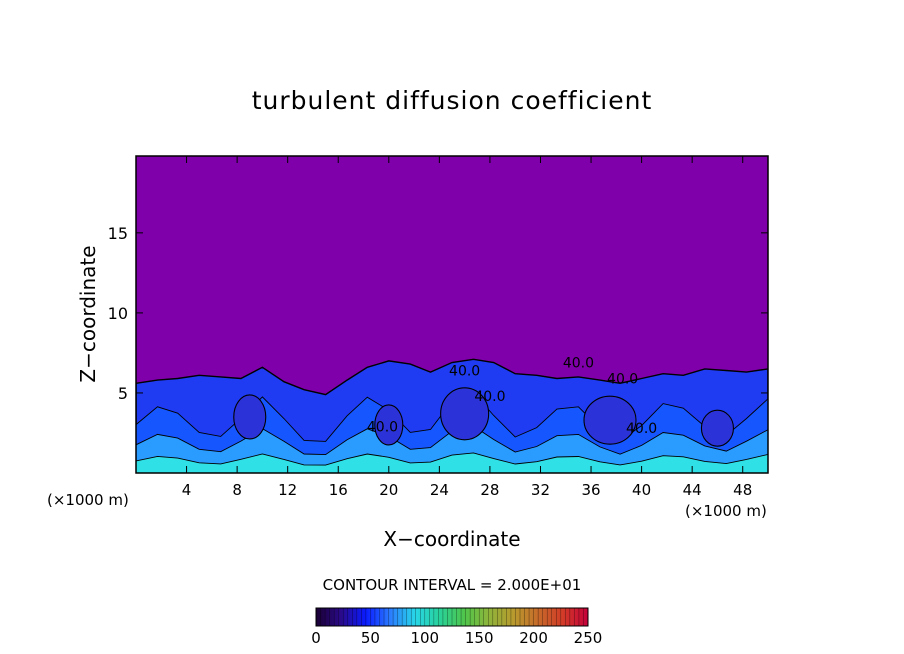  Describe the element at coordinates (88, 314) in the screenshot. I see `y-axis-label: Z−coordinate` at that location.